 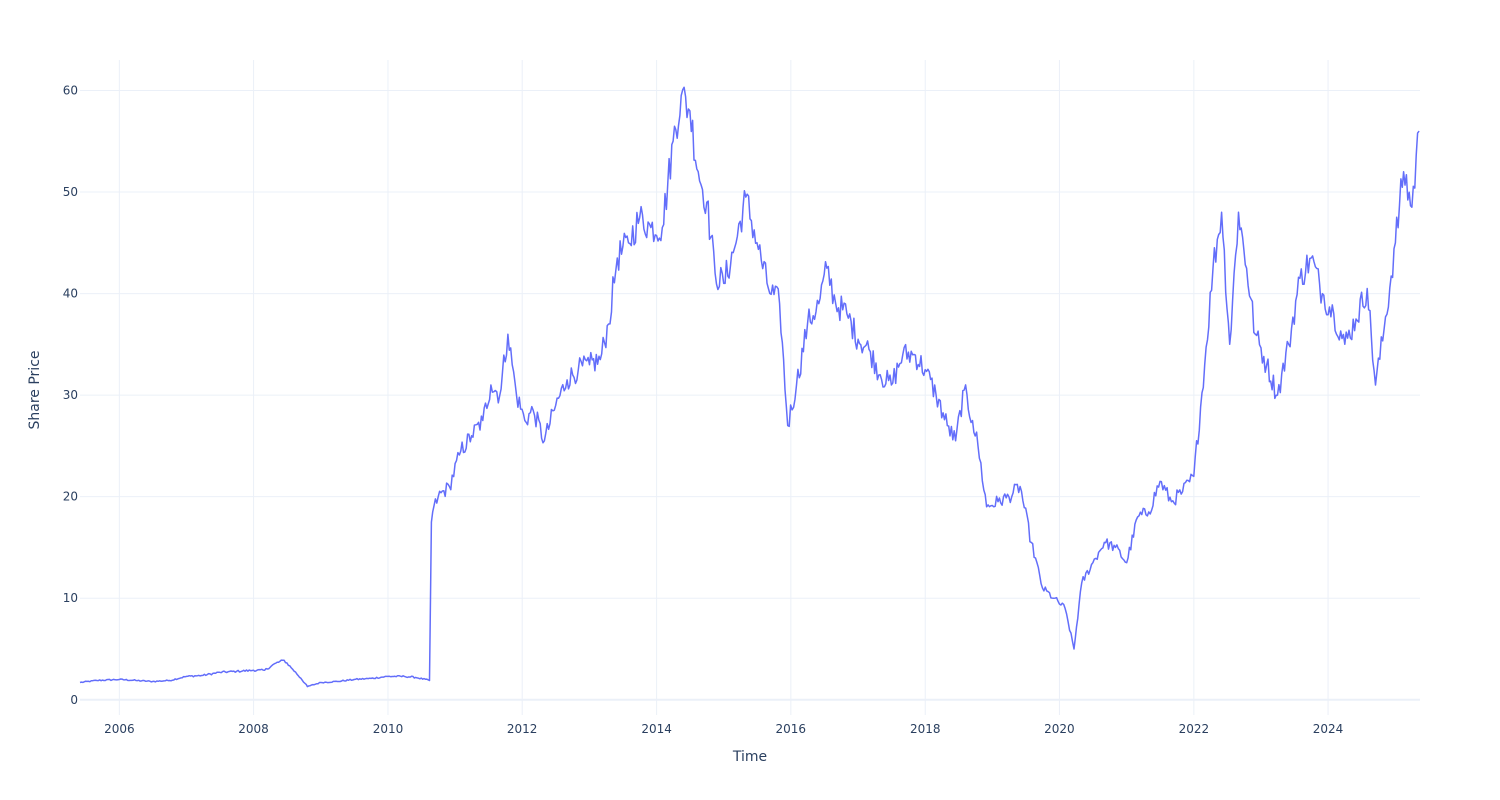 I want to click on x-tick-label: 2022, so click(x=1194, y=729).